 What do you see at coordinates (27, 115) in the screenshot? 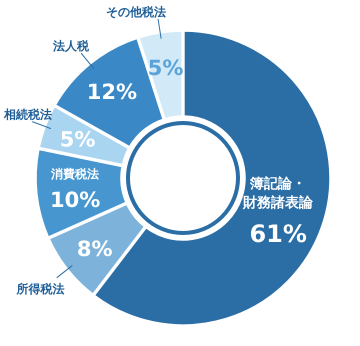
I see `slice-label: 相続税法` at bounding box center [27, 115].